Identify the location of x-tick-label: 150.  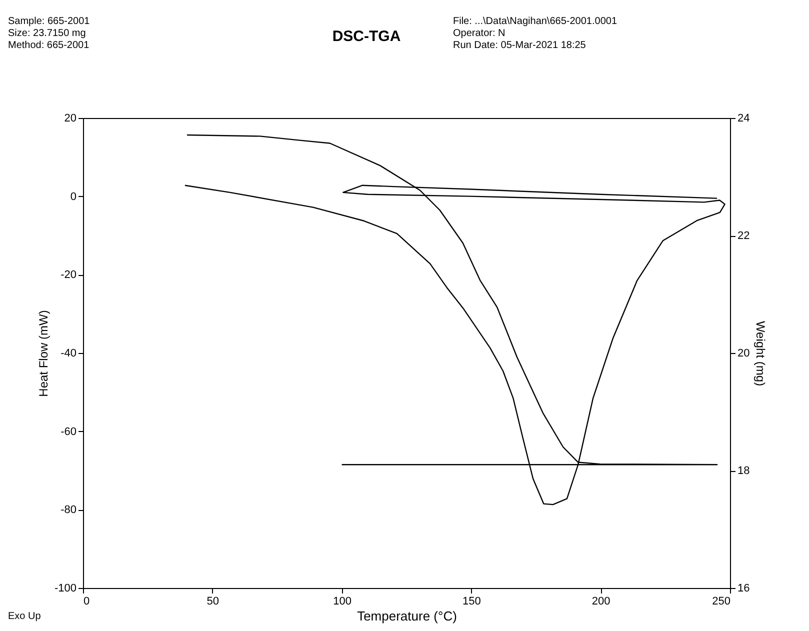
(471, 602).